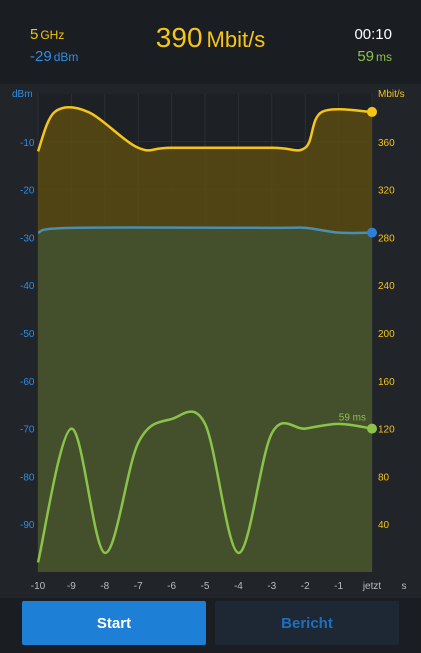 The width and height of the screenshot is (421, 653). Describe the element at coordinates (236, 39) in the screenshot. I see `throughput-unit: Mbit/s` at that location.